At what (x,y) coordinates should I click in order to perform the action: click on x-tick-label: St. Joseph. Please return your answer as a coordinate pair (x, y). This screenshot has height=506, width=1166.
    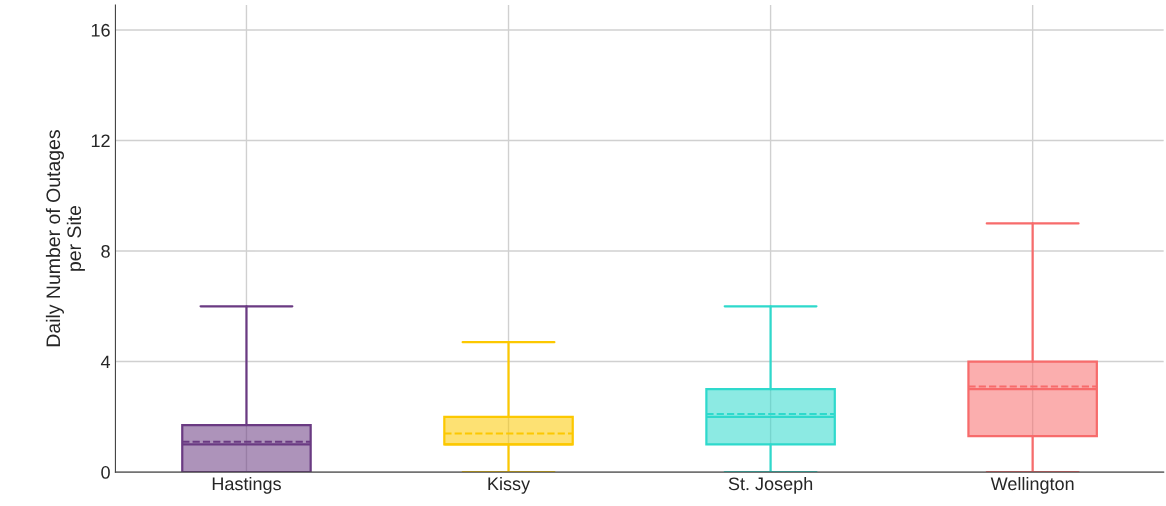
    Looking at the image, I should click on (770, 485).